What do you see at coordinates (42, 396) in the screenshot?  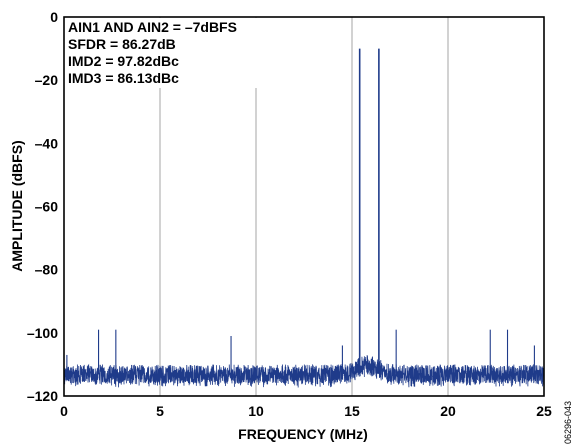 I see `y-tick-label: –120` at bounding box center [42, 396].